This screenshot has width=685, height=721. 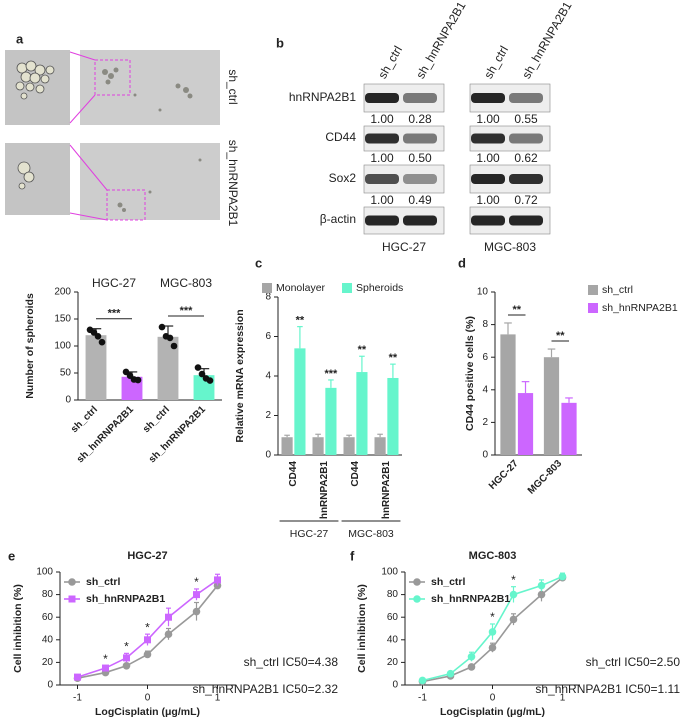 What do you see at coordinates (26, 175) in the screenshot?
I see `spheroid` at bounding box center [26, 175].